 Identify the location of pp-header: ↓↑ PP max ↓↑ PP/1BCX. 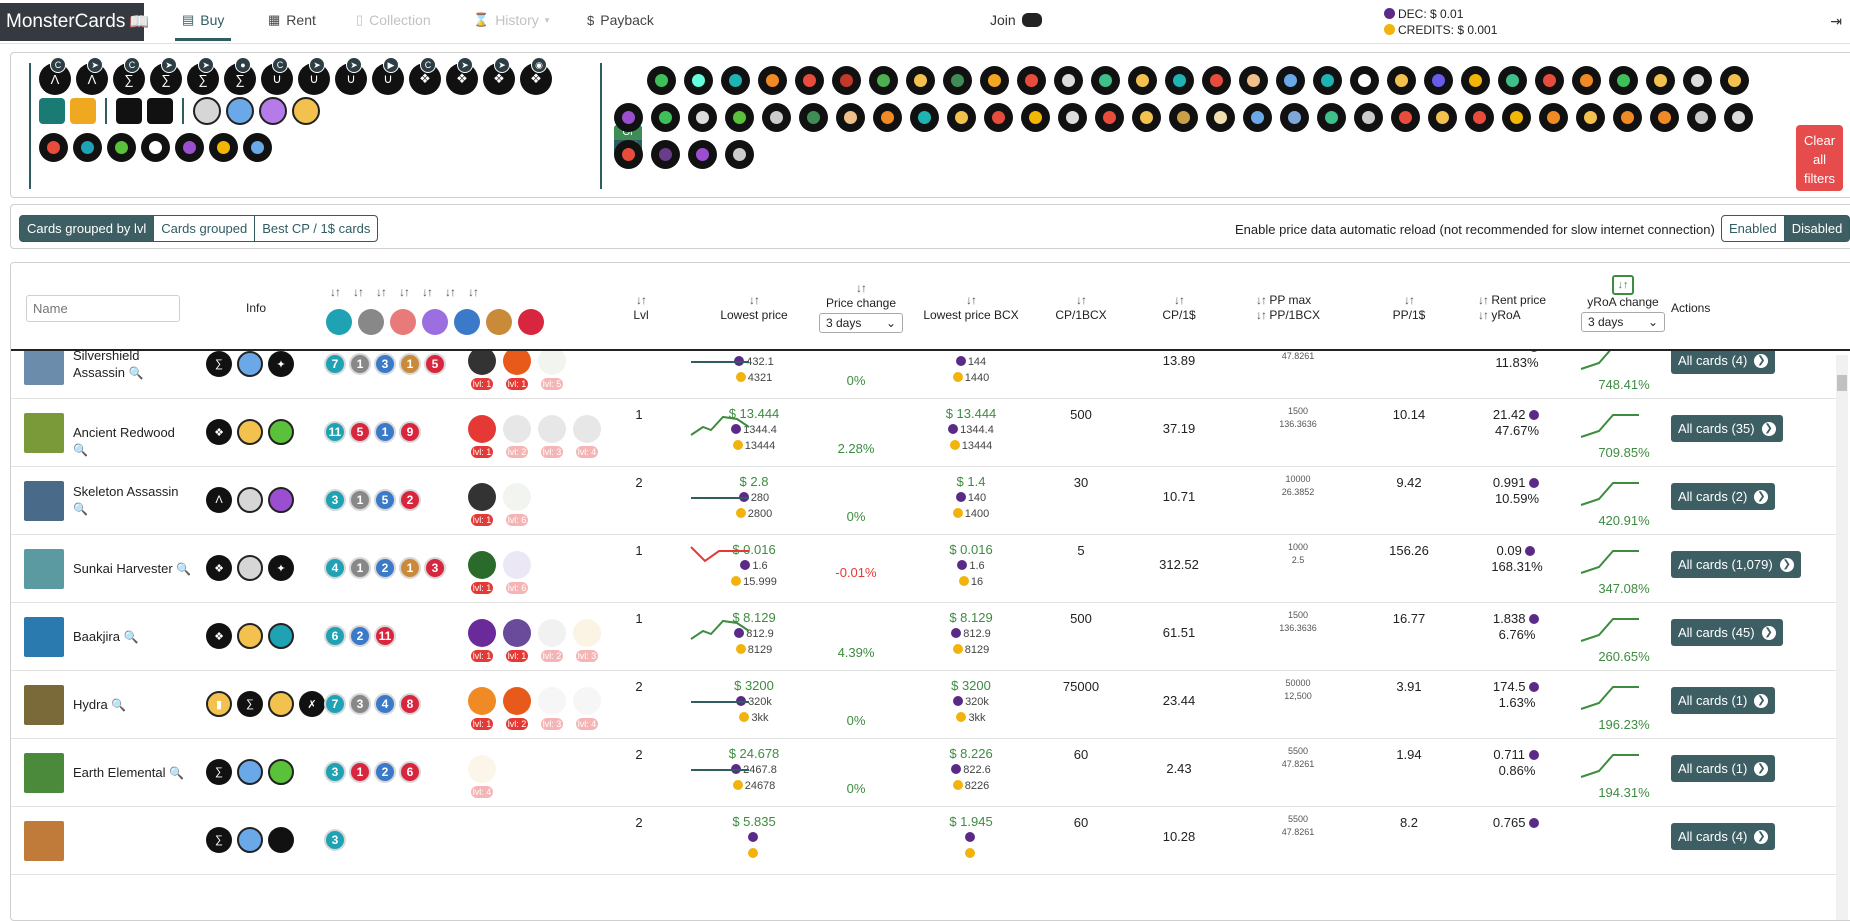
(1288, 307).